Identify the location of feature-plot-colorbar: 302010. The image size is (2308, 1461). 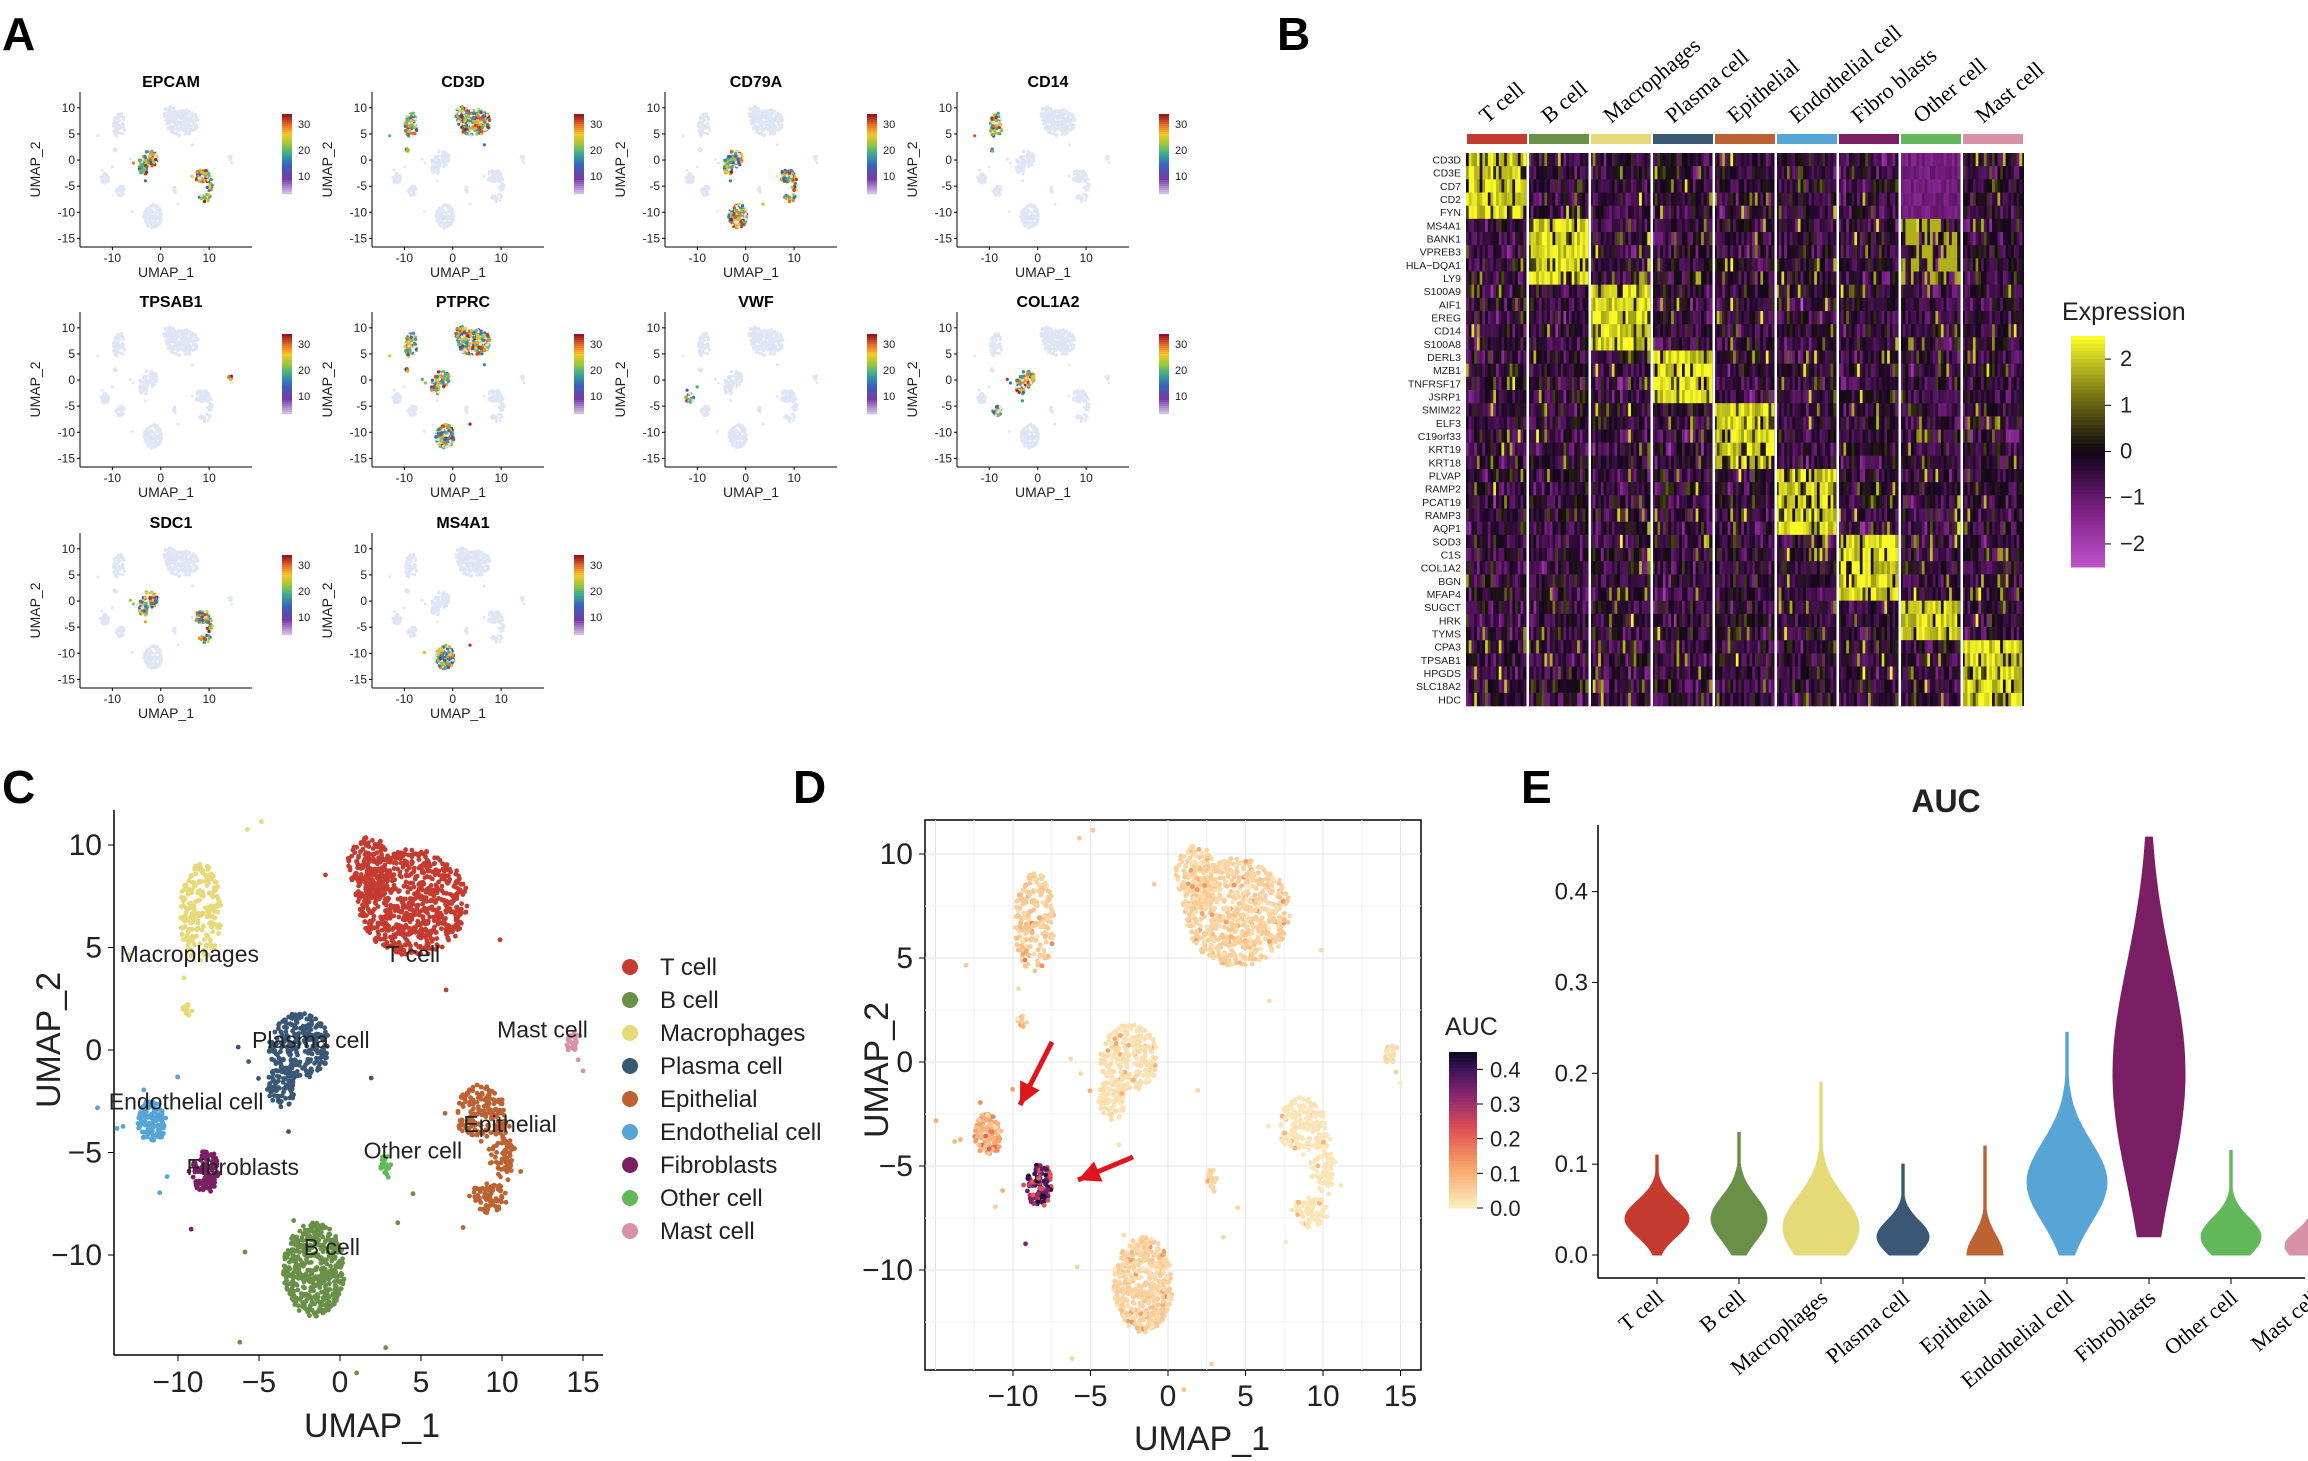
(881, 154).